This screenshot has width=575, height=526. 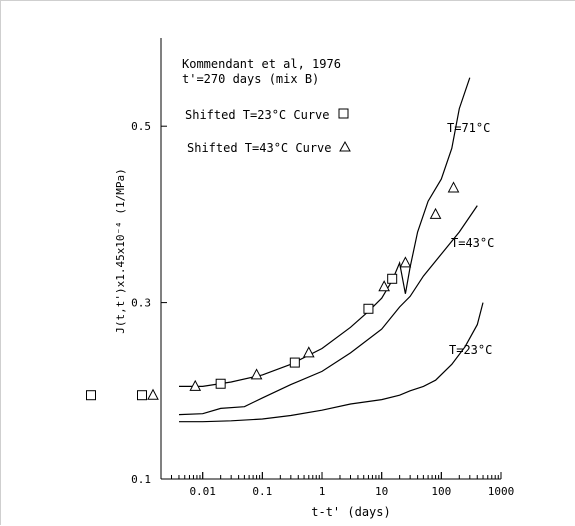 What do you see at coordinates (350, 512) in the screenshot?
I see `x-axis-label: t-t' (days)` at bounding box center [350, 512].